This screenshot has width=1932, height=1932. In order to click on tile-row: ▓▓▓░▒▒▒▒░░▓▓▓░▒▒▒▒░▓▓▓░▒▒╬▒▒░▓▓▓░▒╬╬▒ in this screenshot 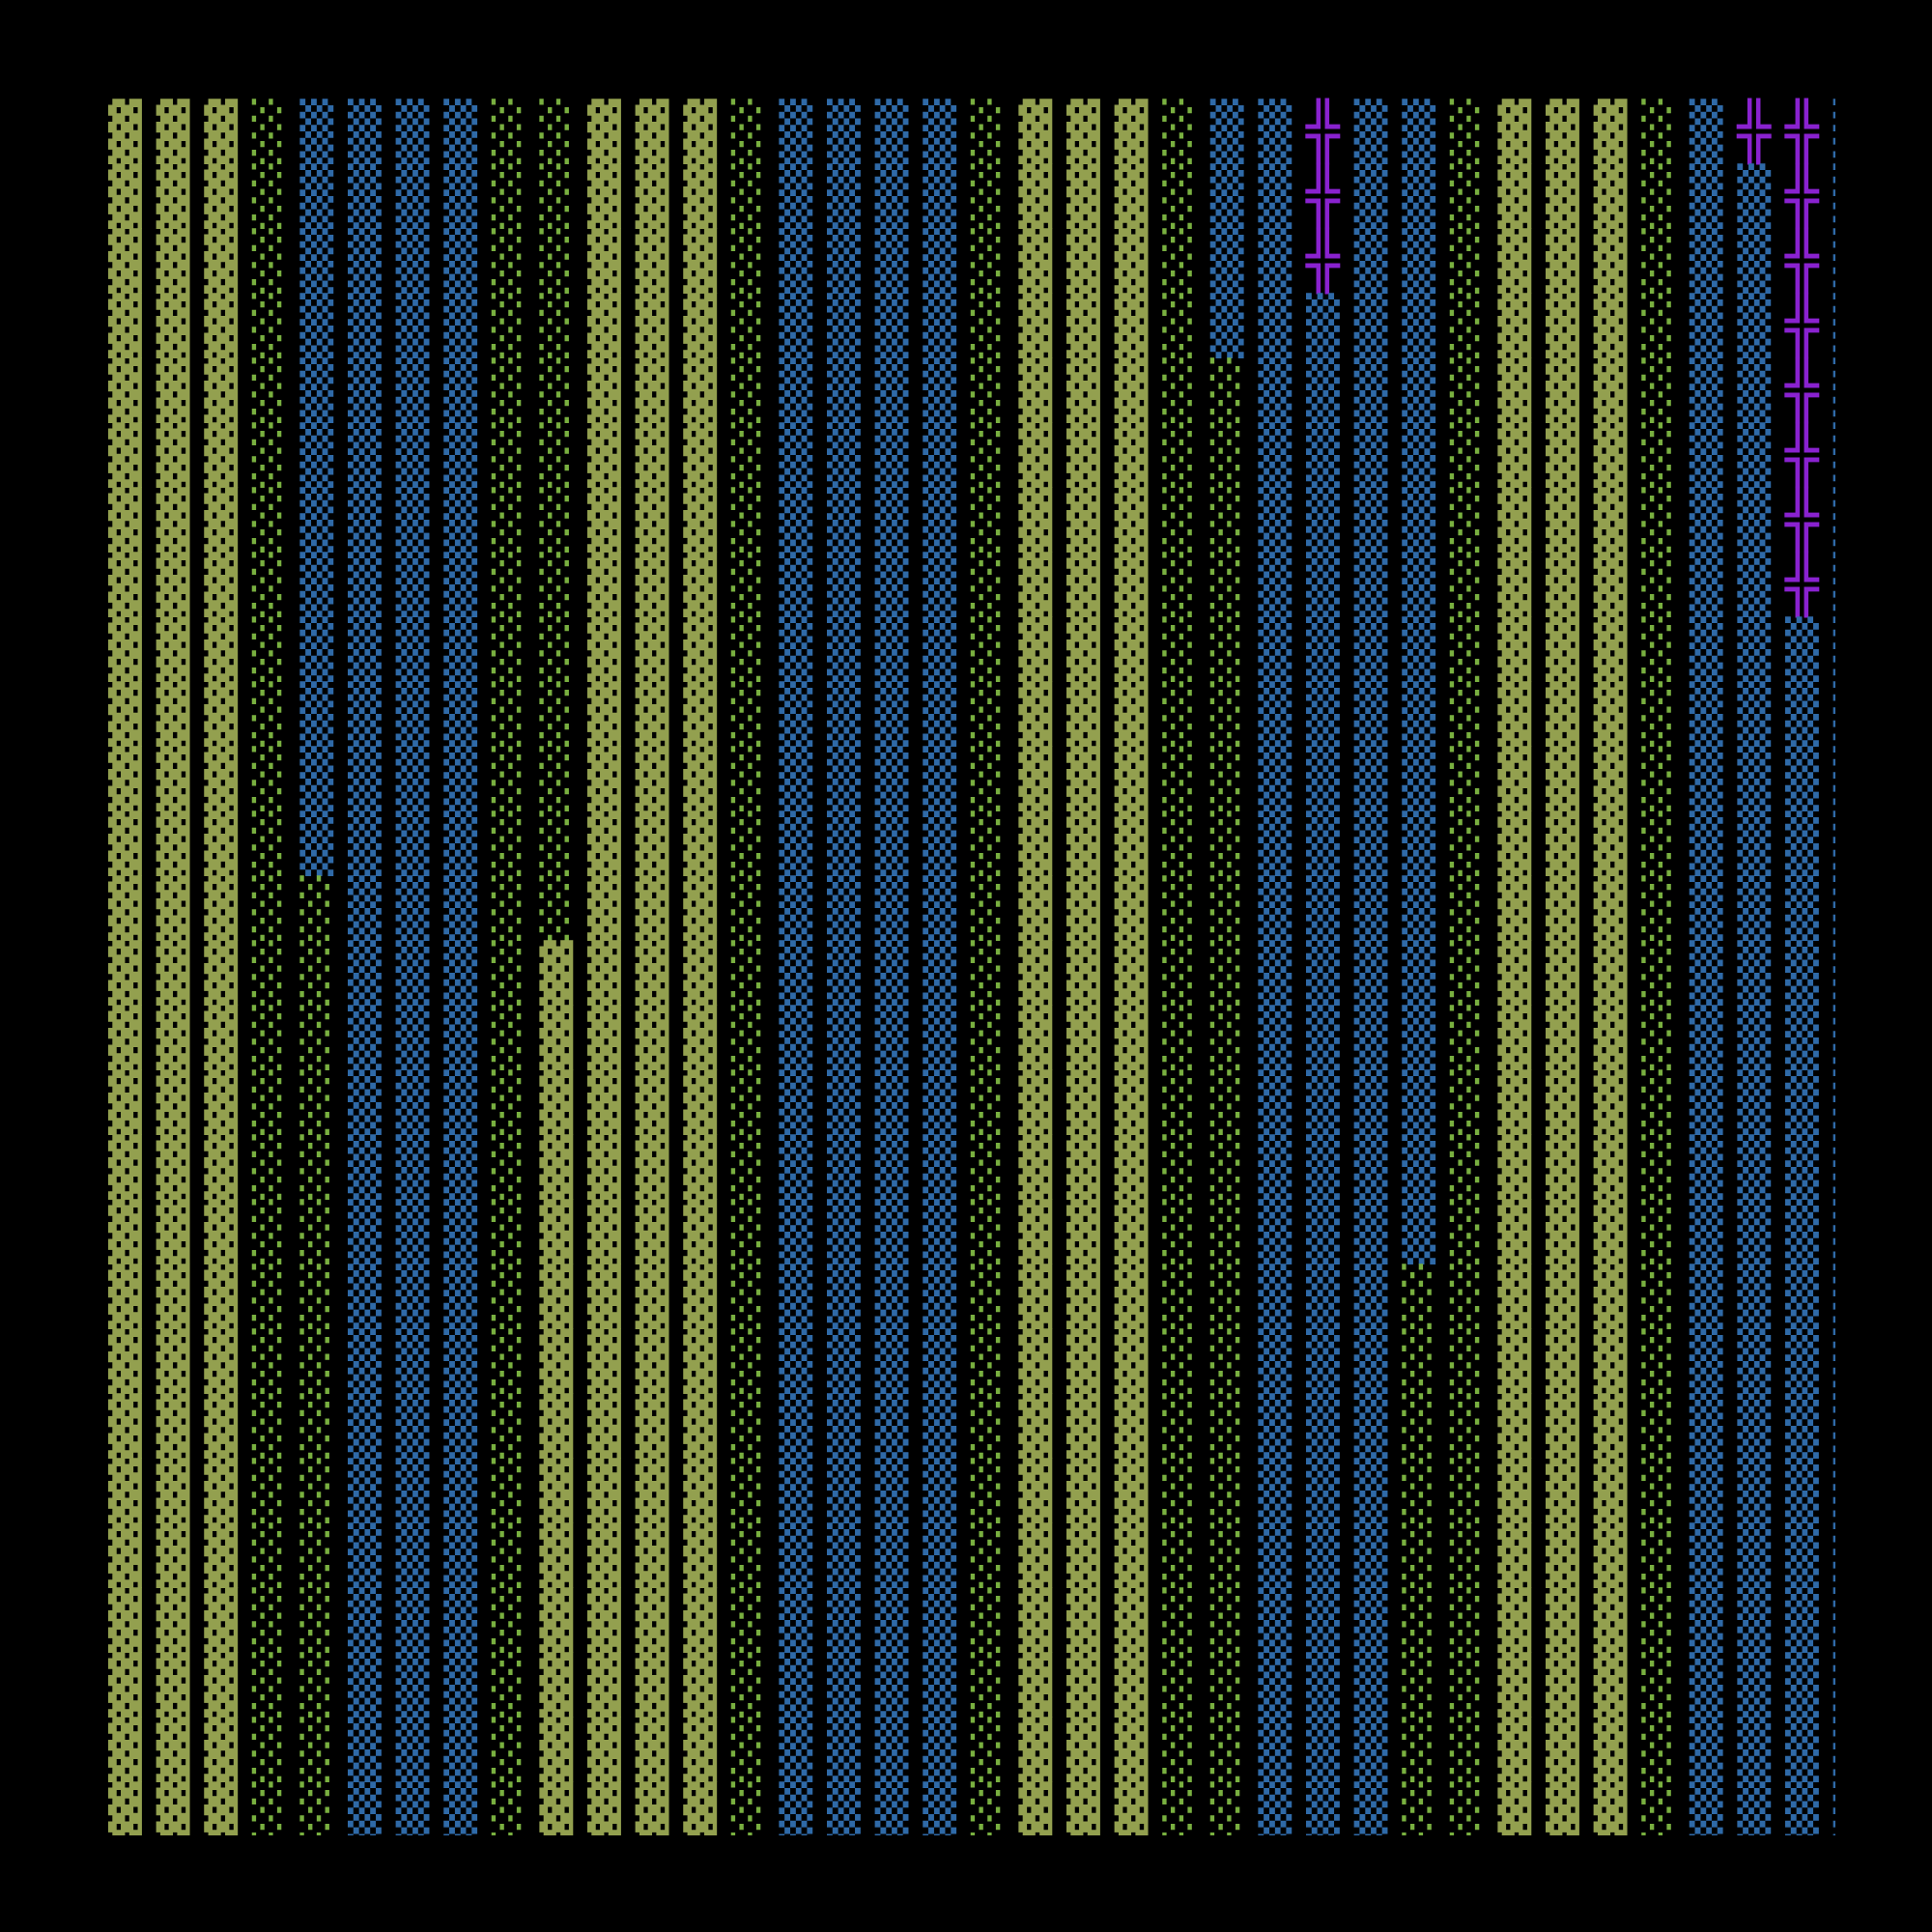, I will do `click(987, 131)`.